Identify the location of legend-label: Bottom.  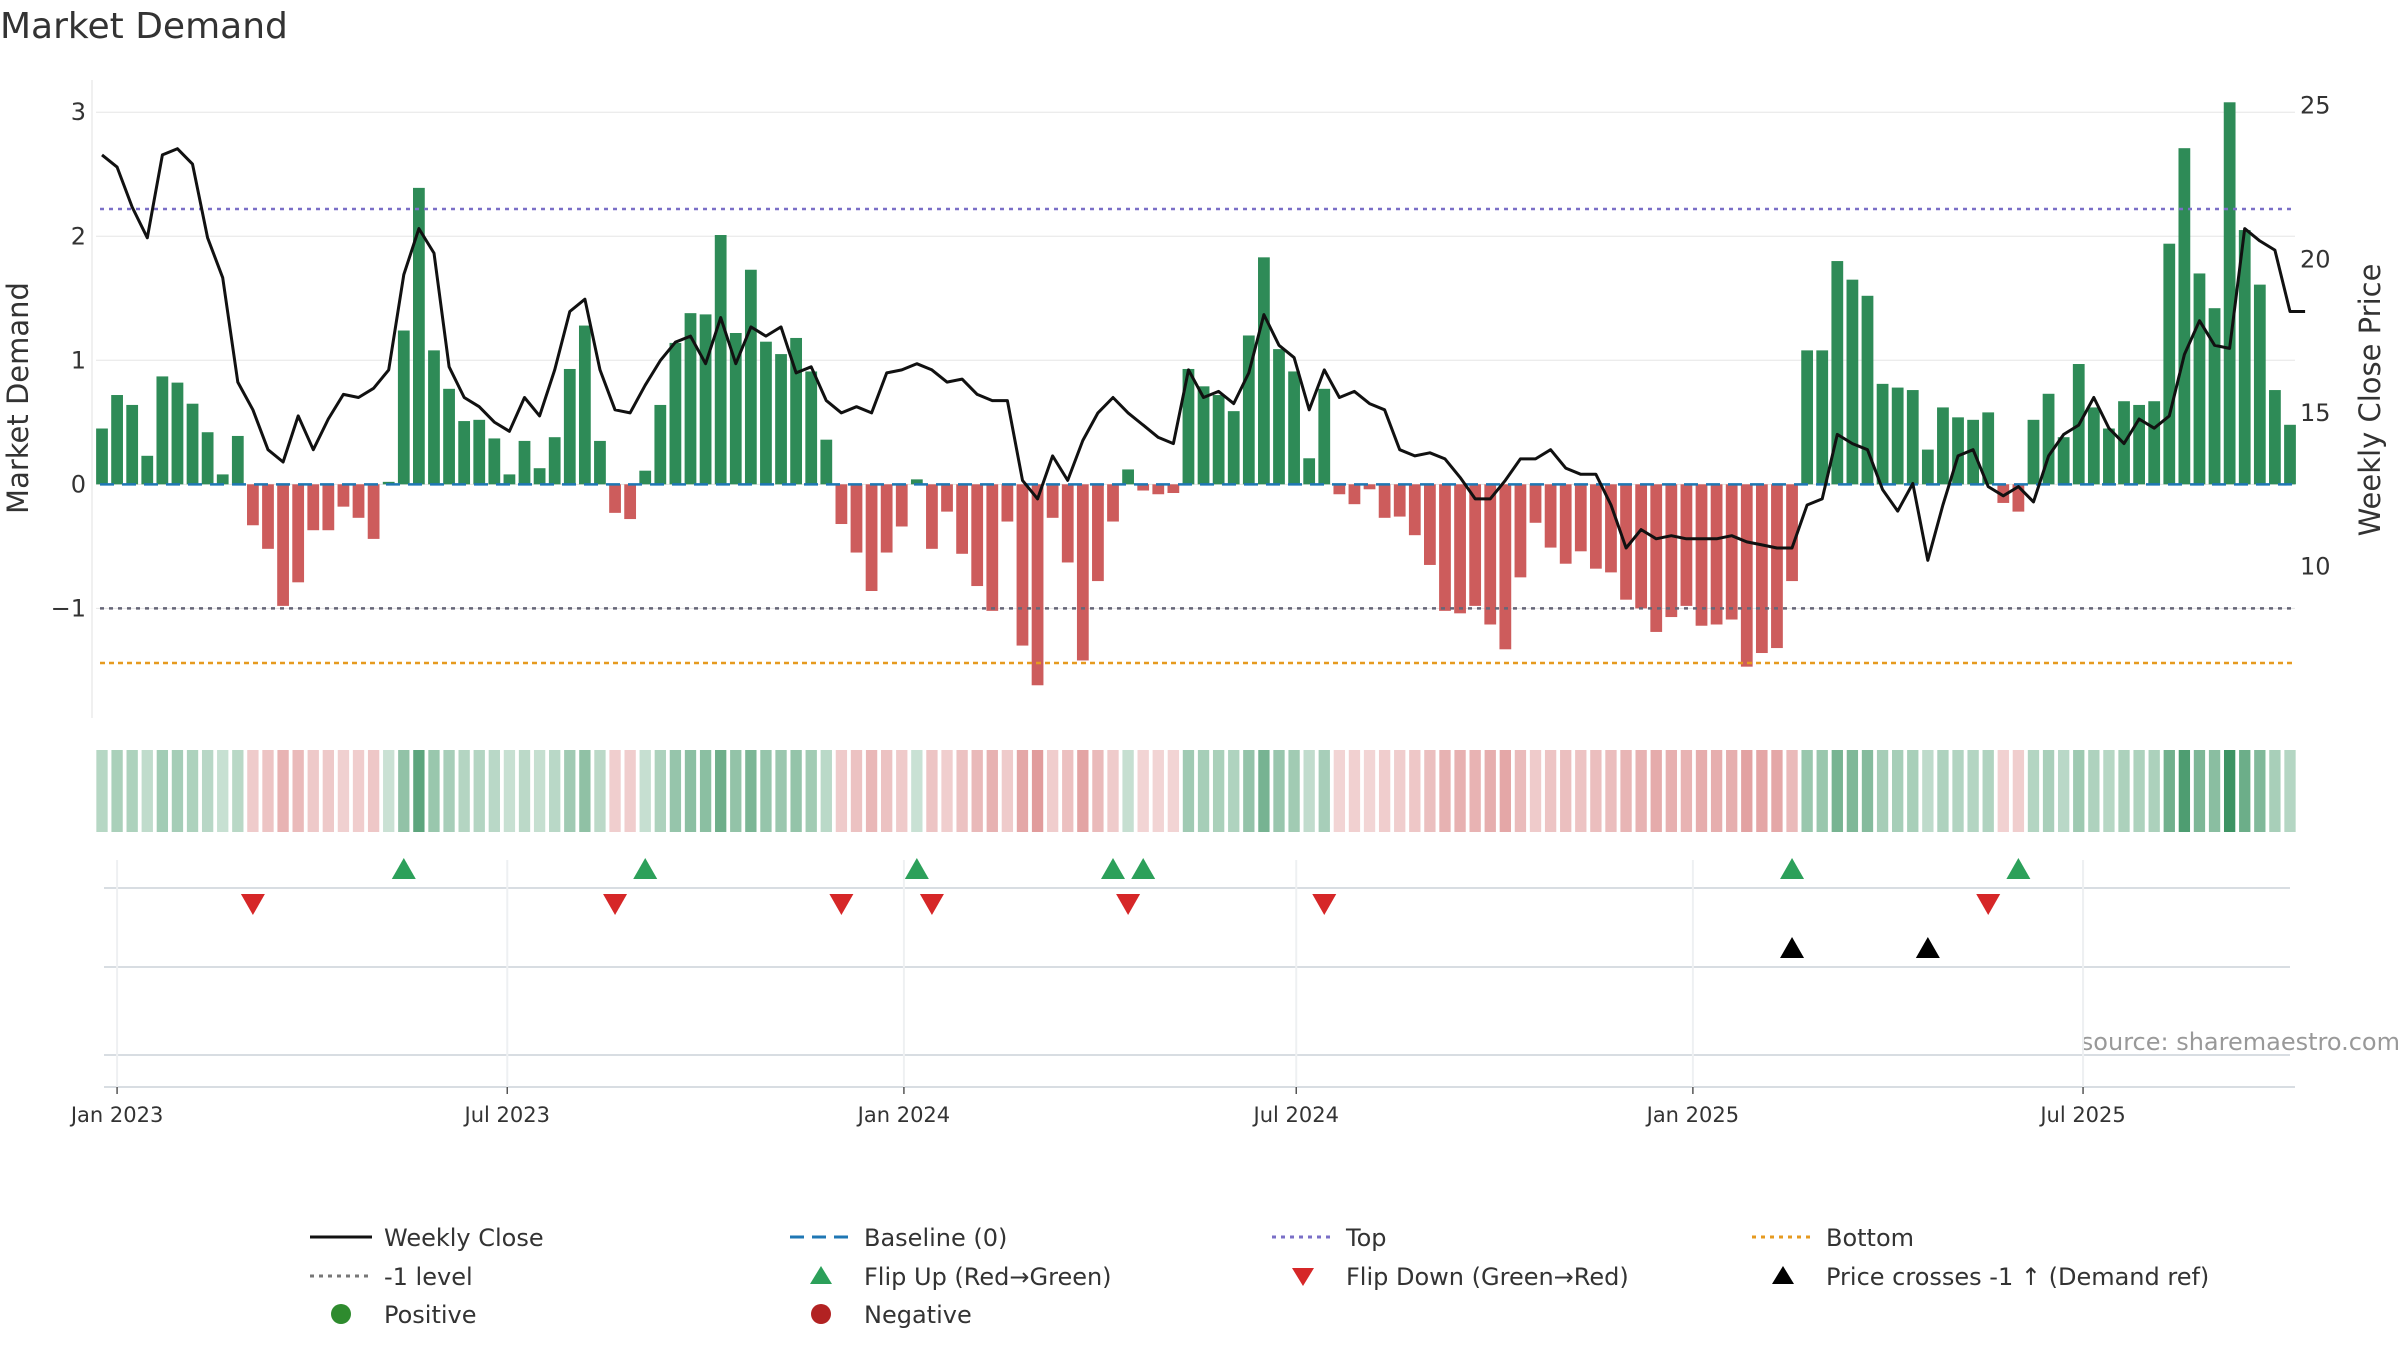
(1870, 1238).